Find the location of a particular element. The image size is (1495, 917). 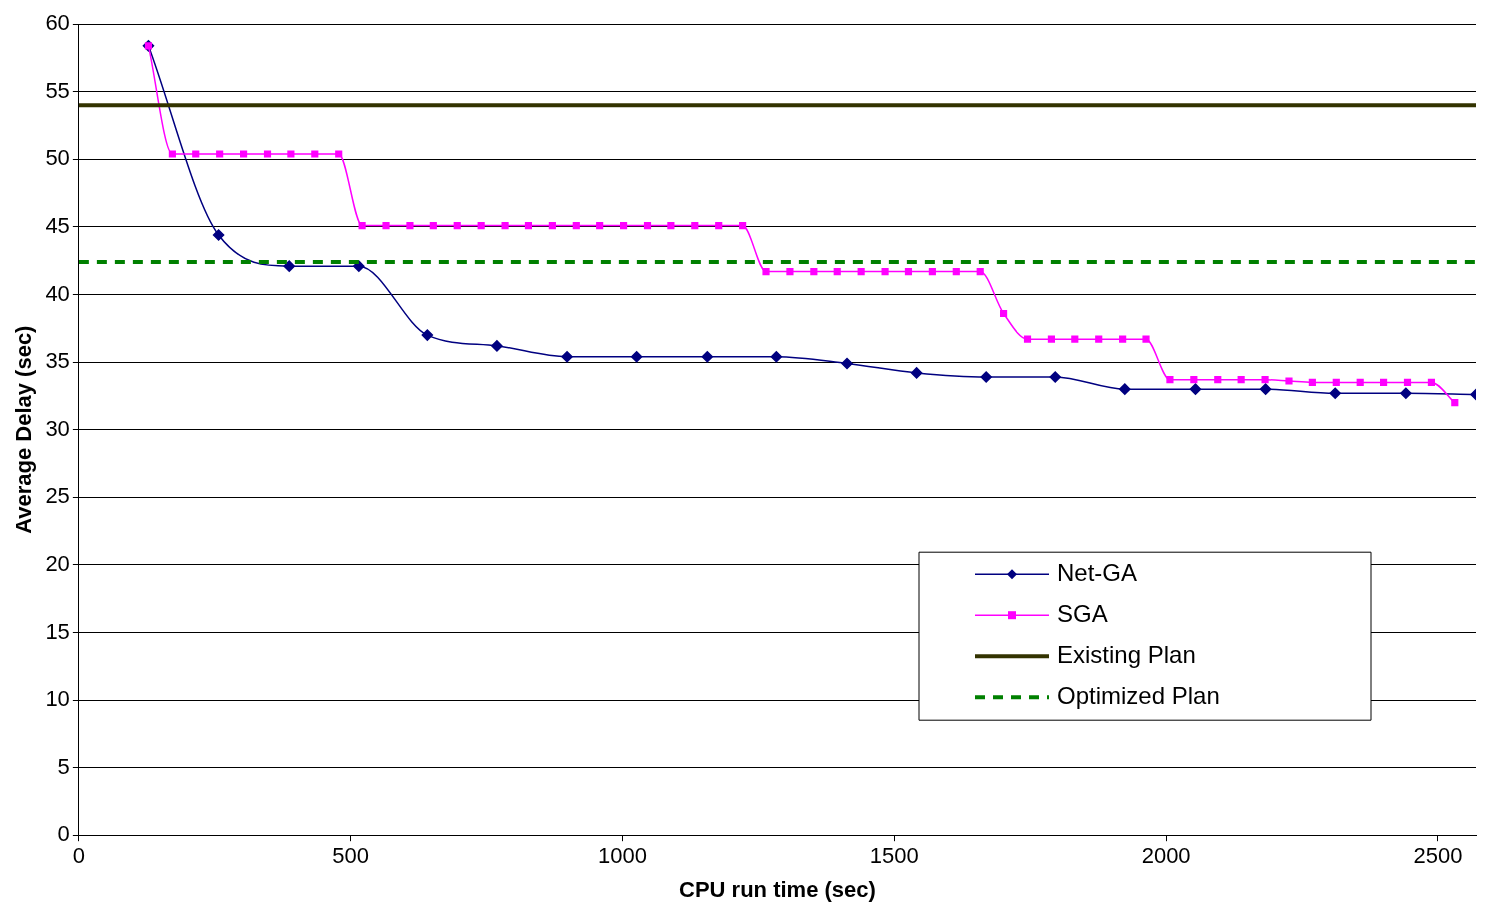

y-tick-label: 0 is located at coordinates (63, 834).